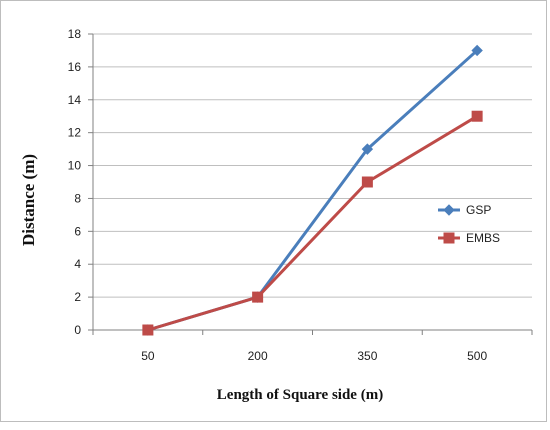 This screenshot has height=430, width=550. Describe the element at coordinates (75, 133) in the screenshot. I see `y-tick-label: 12` at that location.